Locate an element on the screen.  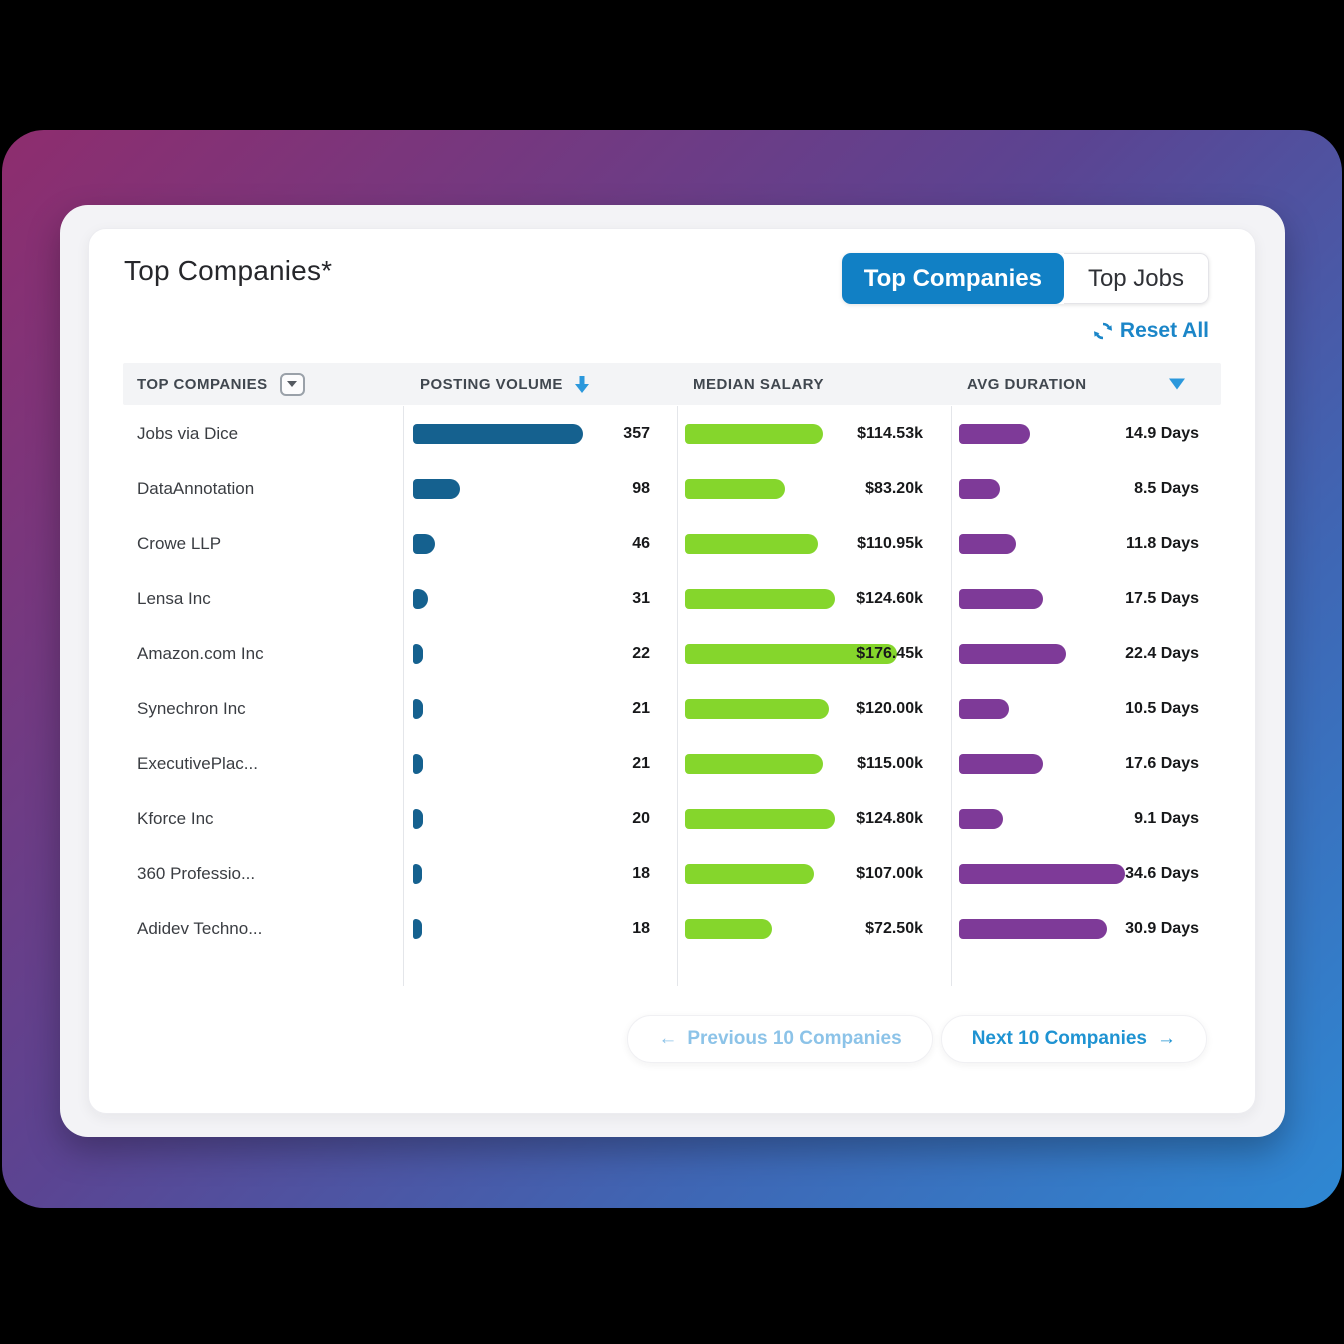
cell-duration-cell: 14.9 Days is located at coordinates (1086, 433).